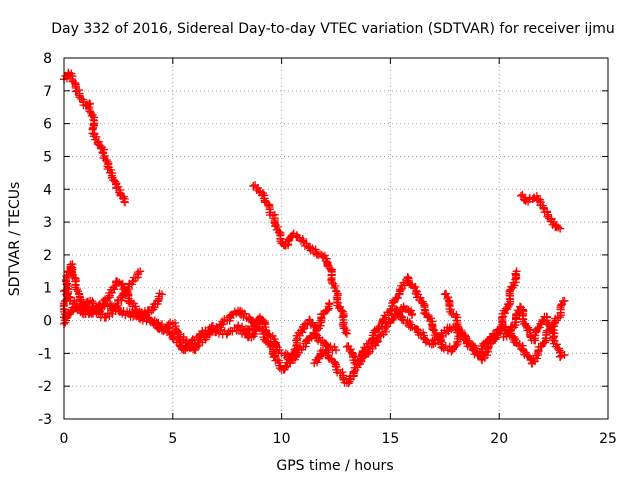 The width and height of the screenshot is (640, 480). Describe the element at coordinates (47, 256) in the screenshot. I see `y-tick-label: 2` at that location.